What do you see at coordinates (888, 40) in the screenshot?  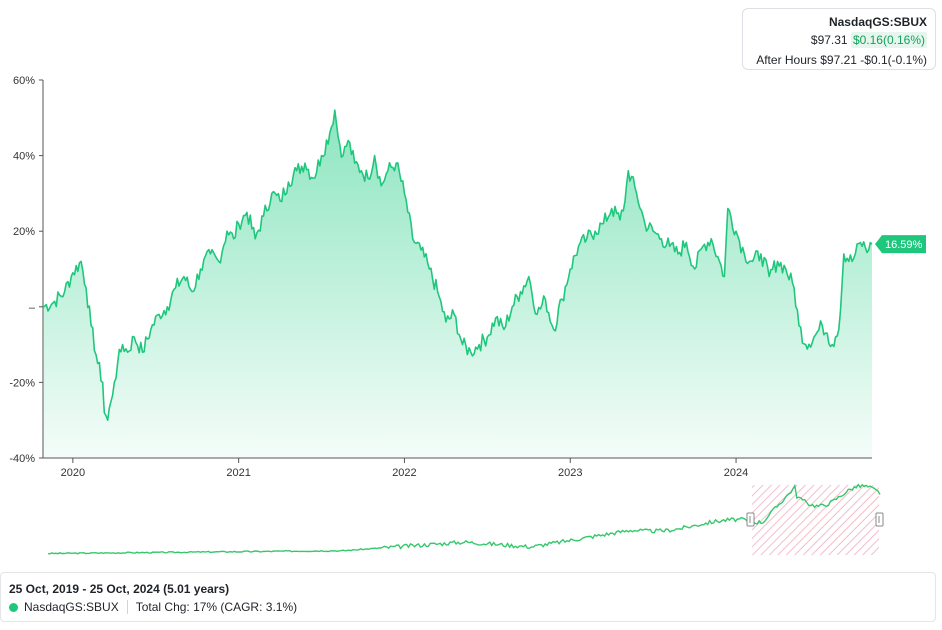 I see `quote-change: $0.16(0.16%)` at bounding box center [888, 40].